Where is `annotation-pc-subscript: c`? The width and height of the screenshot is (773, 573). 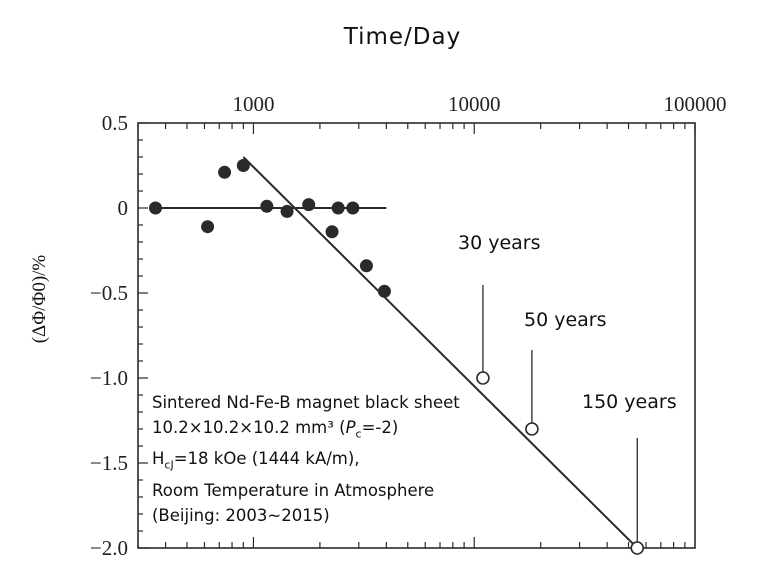 annotation-pc-subscript: c is located at coordinates (358, 434).